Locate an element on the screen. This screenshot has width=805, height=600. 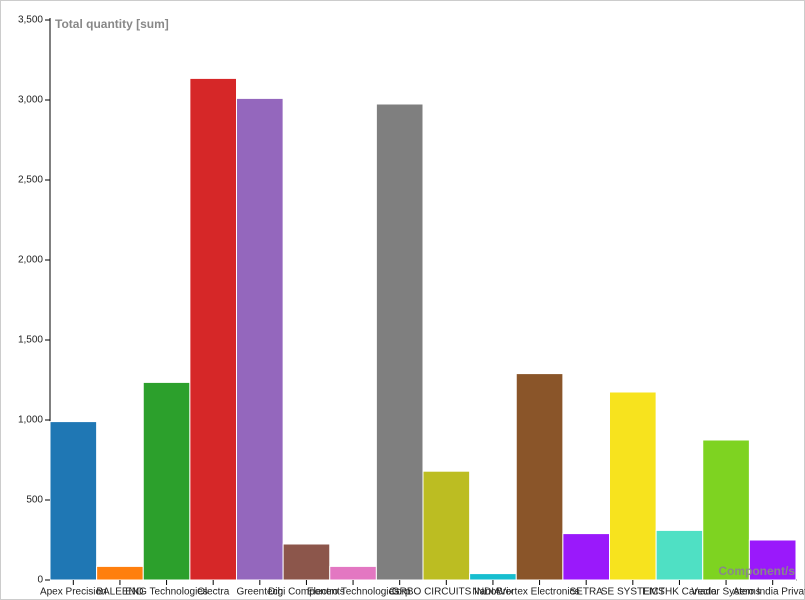
x-tick-label: SETRA is located at coordinates (587, 592).